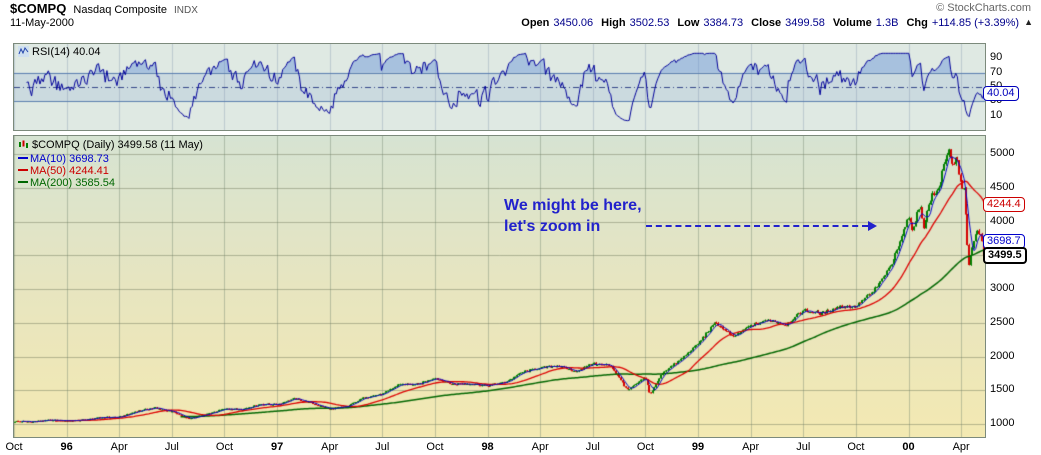 The width and height of the screenshot is (1041, 455). Describe the element at coordinates (69, 159) in the screenshot. I see `ma-legend-label: MA(10) 3698.73` at that location.